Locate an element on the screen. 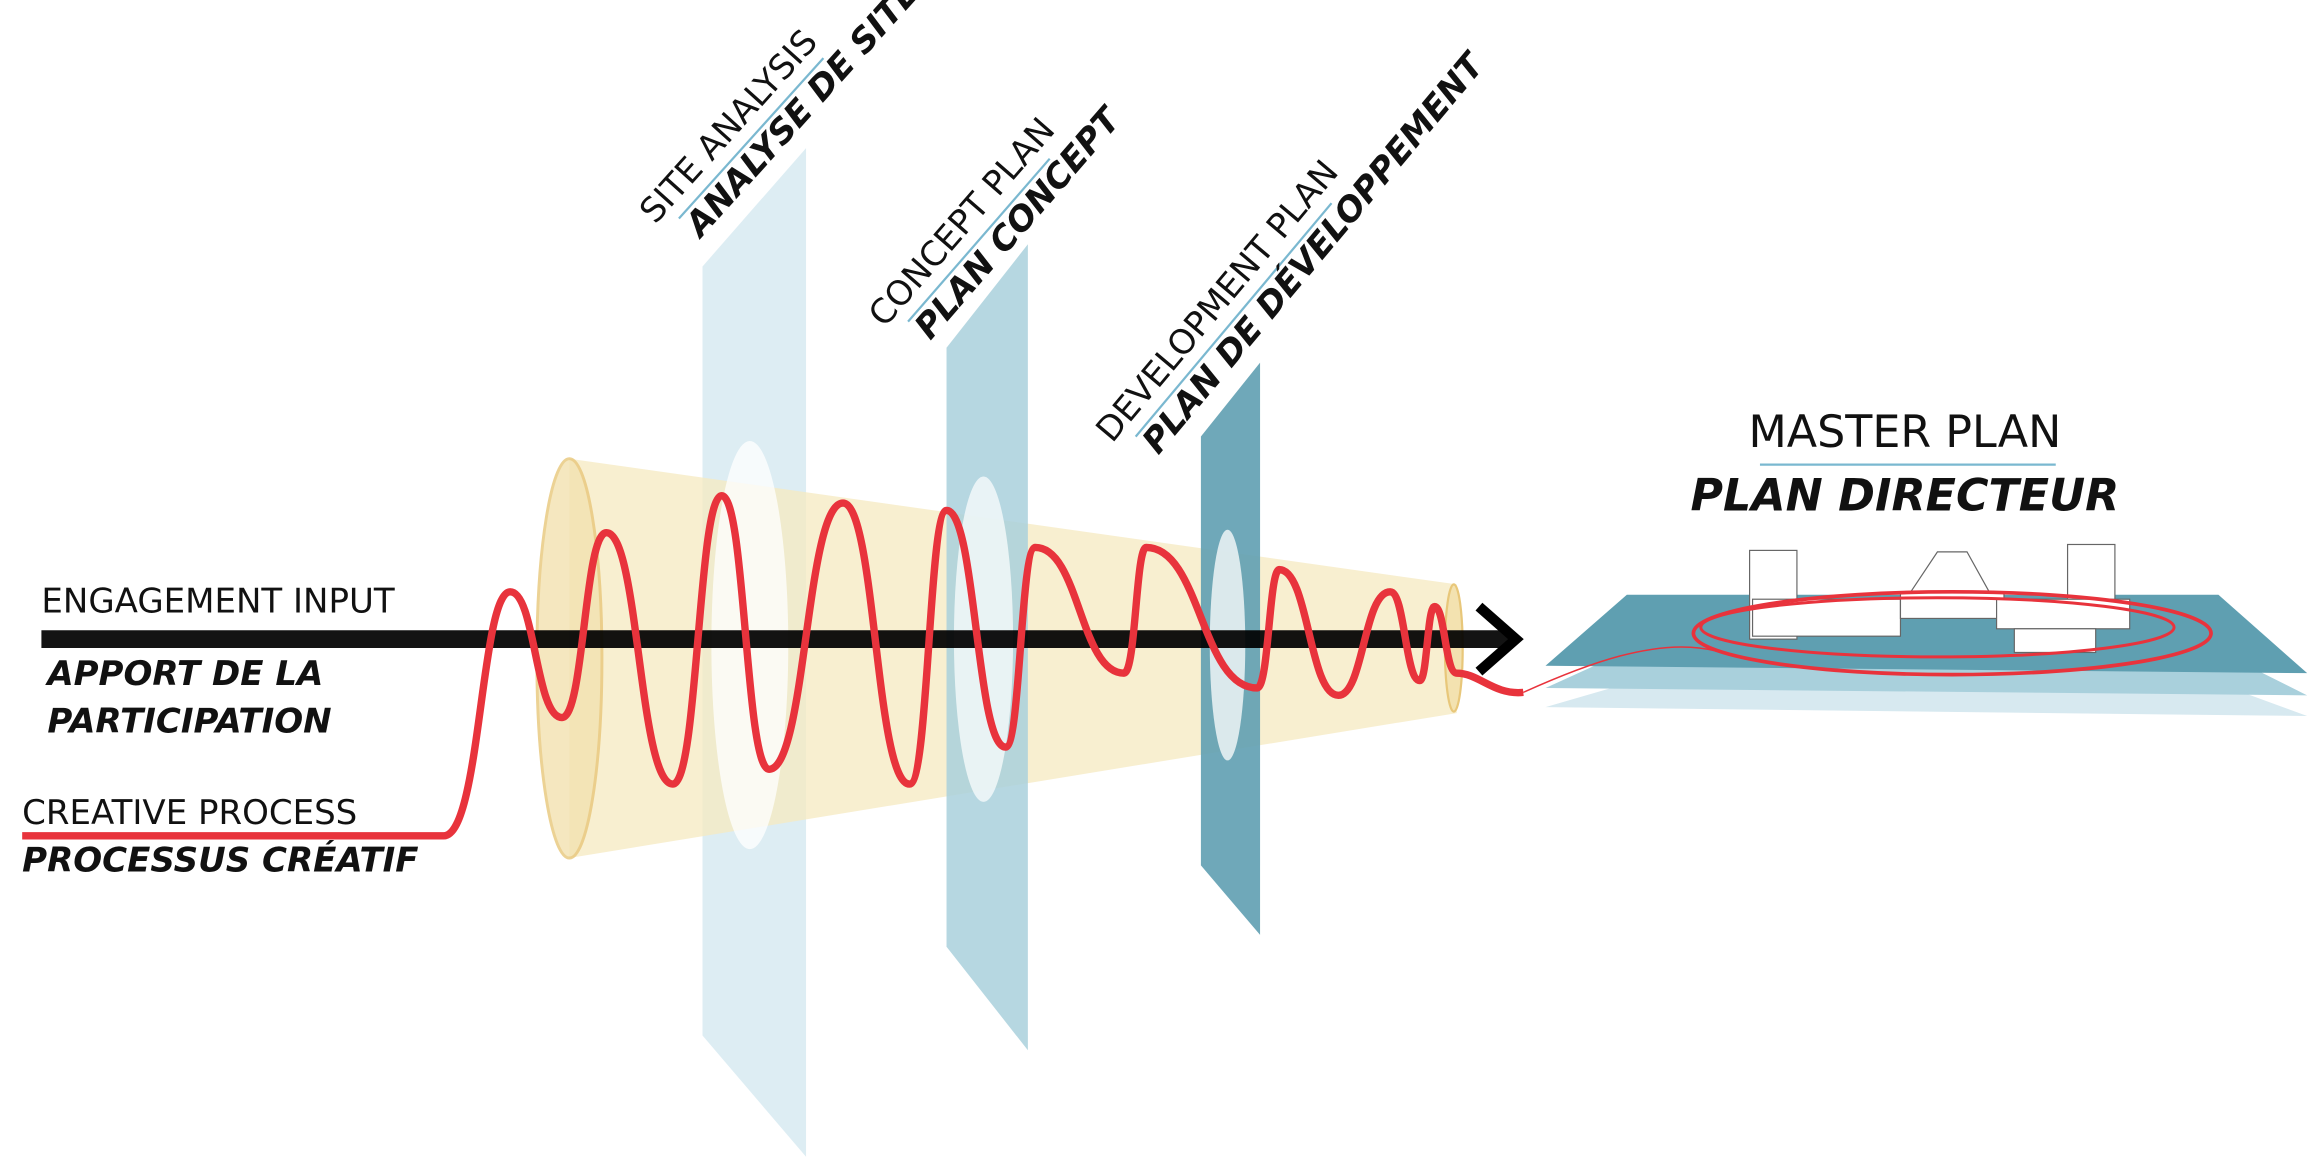  buildings is located at coordinates (1940, 598).